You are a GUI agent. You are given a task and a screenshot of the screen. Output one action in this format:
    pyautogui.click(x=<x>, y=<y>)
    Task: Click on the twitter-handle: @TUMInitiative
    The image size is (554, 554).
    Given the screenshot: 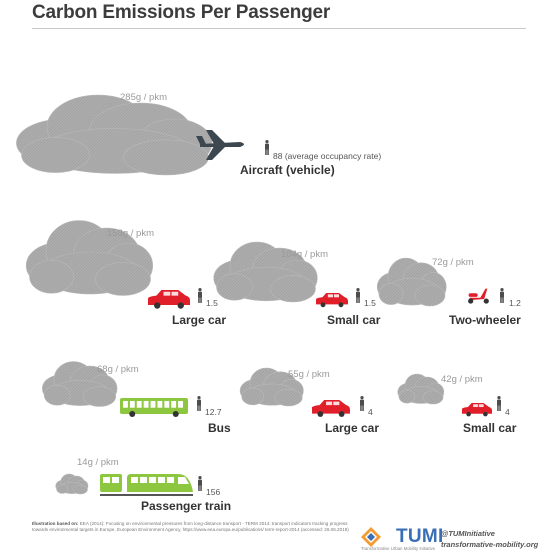 What is the action you would take?
    pyautogui.click(x=468, y=533)
    